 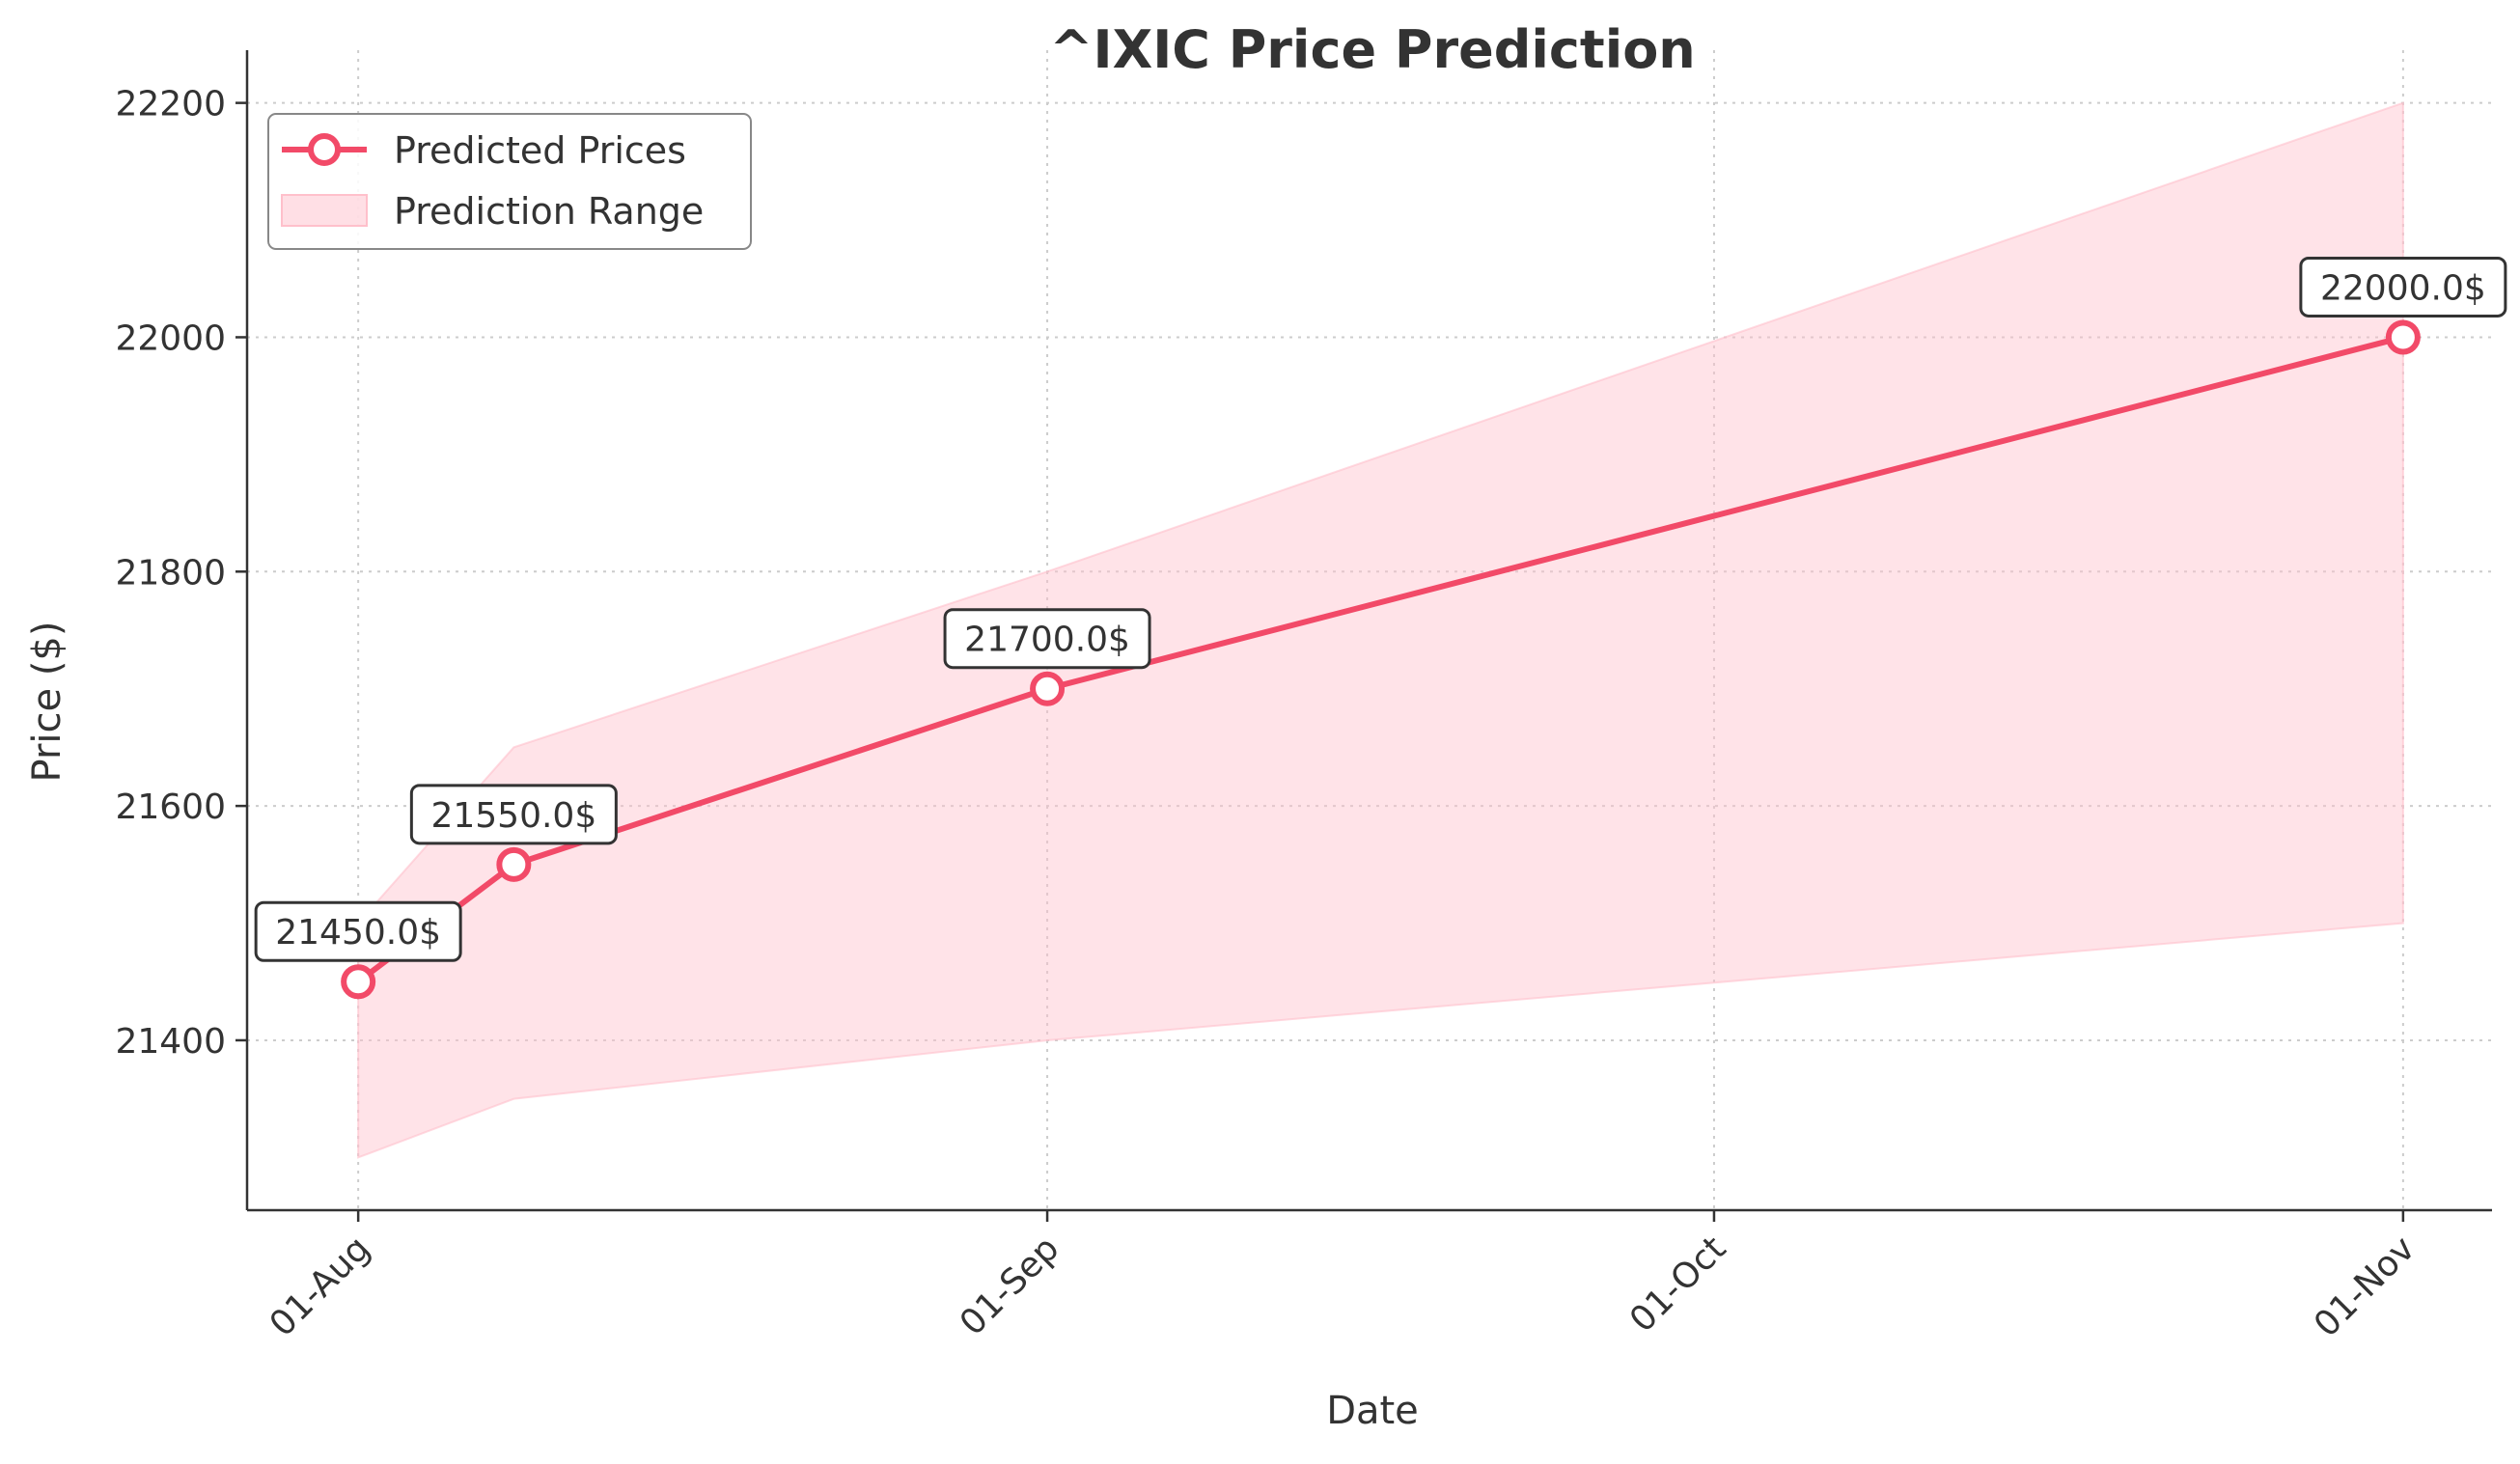 I want to click on x-tick-label: 01-Oct, so click(x=1678, y=1284).